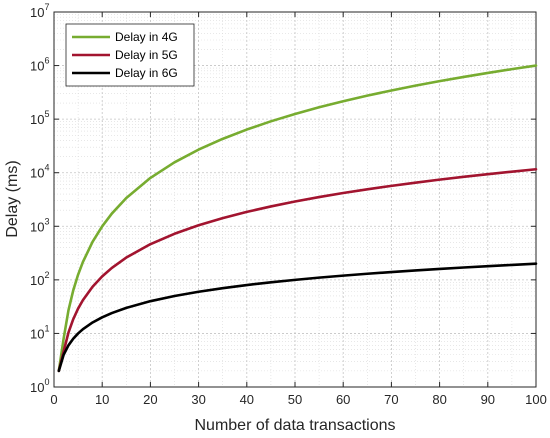 The width and height of the screenshot is (550, 438). Describe the element at coordinates (488, 399) in the screenshot. I see `x-tick-label: 90` at that location.